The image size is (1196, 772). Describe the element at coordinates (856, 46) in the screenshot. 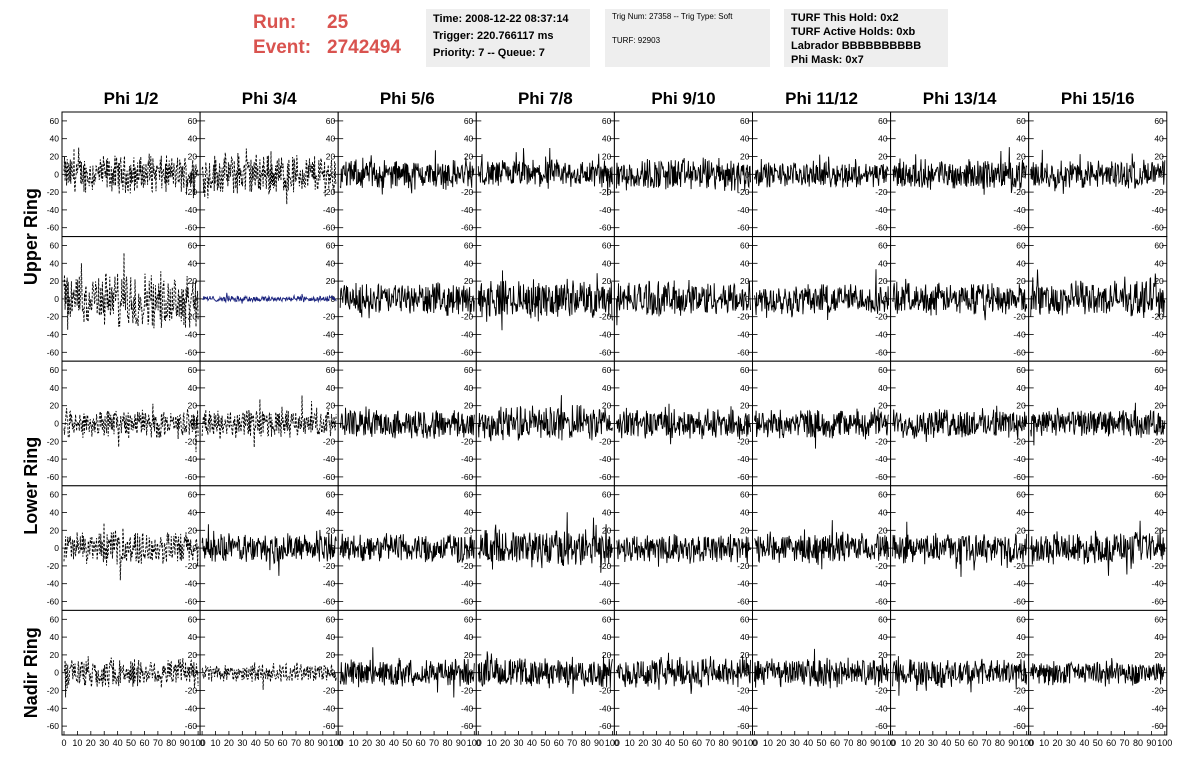

I see `info-line: Labrador BBBBBBBBBB` at that location.